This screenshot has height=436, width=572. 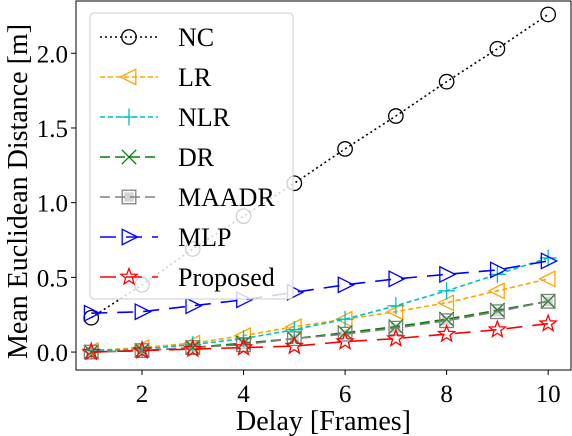 I want to click on data-point-maadr-7-inner, so click(x=396, y=328).